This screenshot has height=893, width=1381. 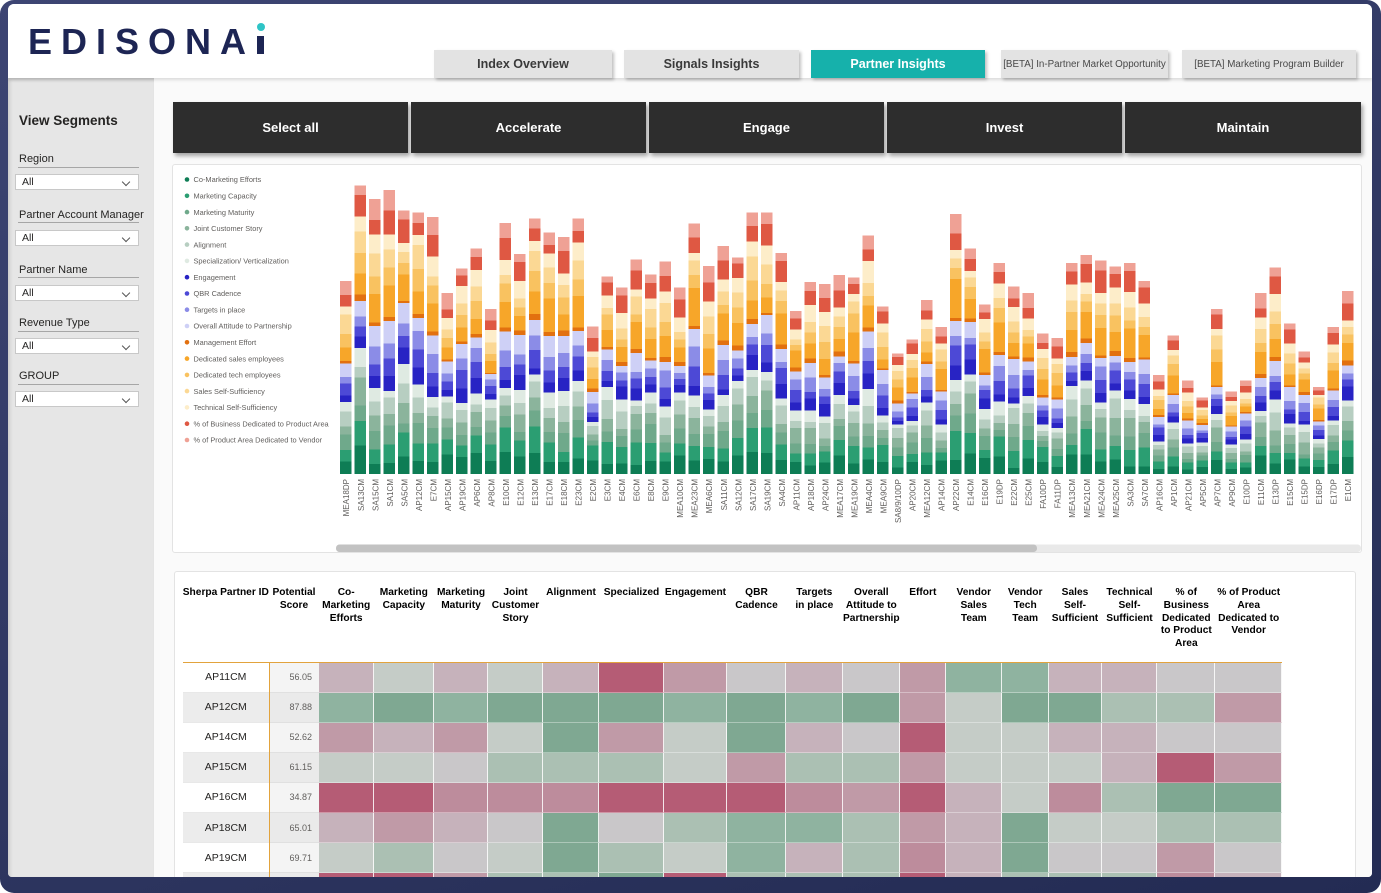 What do you see at coordinates (956, 495) in the screenshot?
I see `svg-text: AP22CM` at bounding box center [956, 495].